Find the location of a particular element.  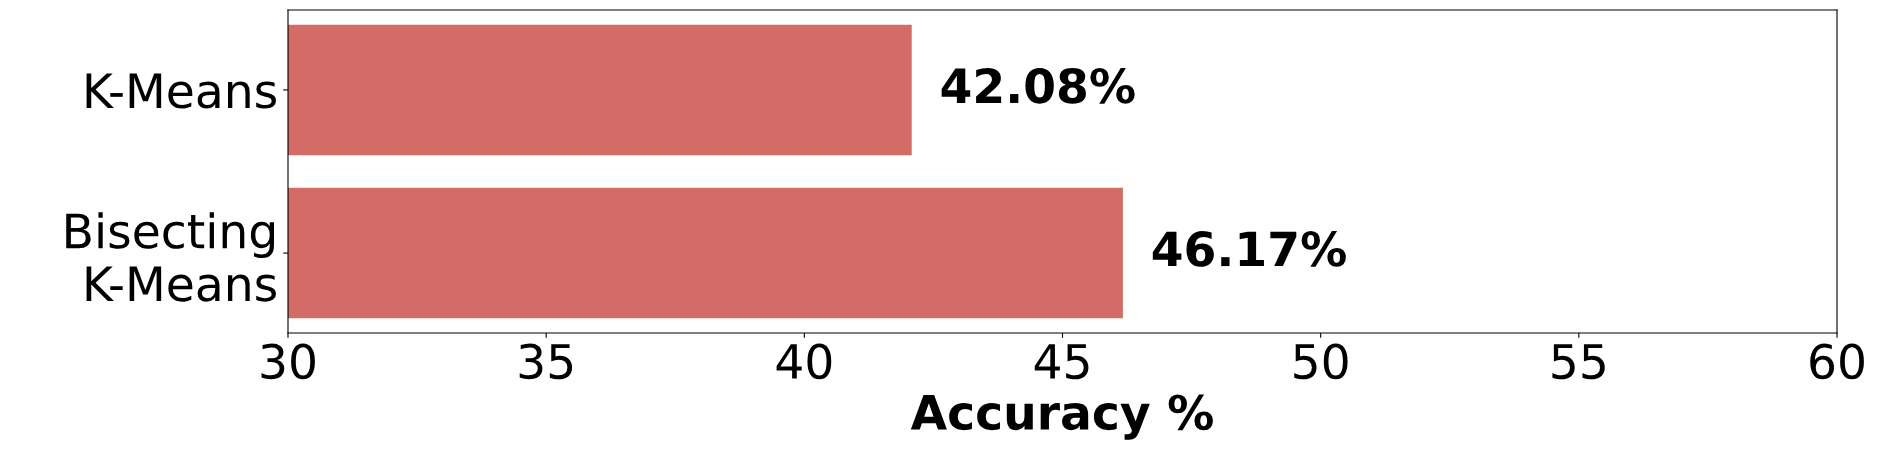

y-tick-label: Bisecting K-Means is located at coordinates (171, 257).